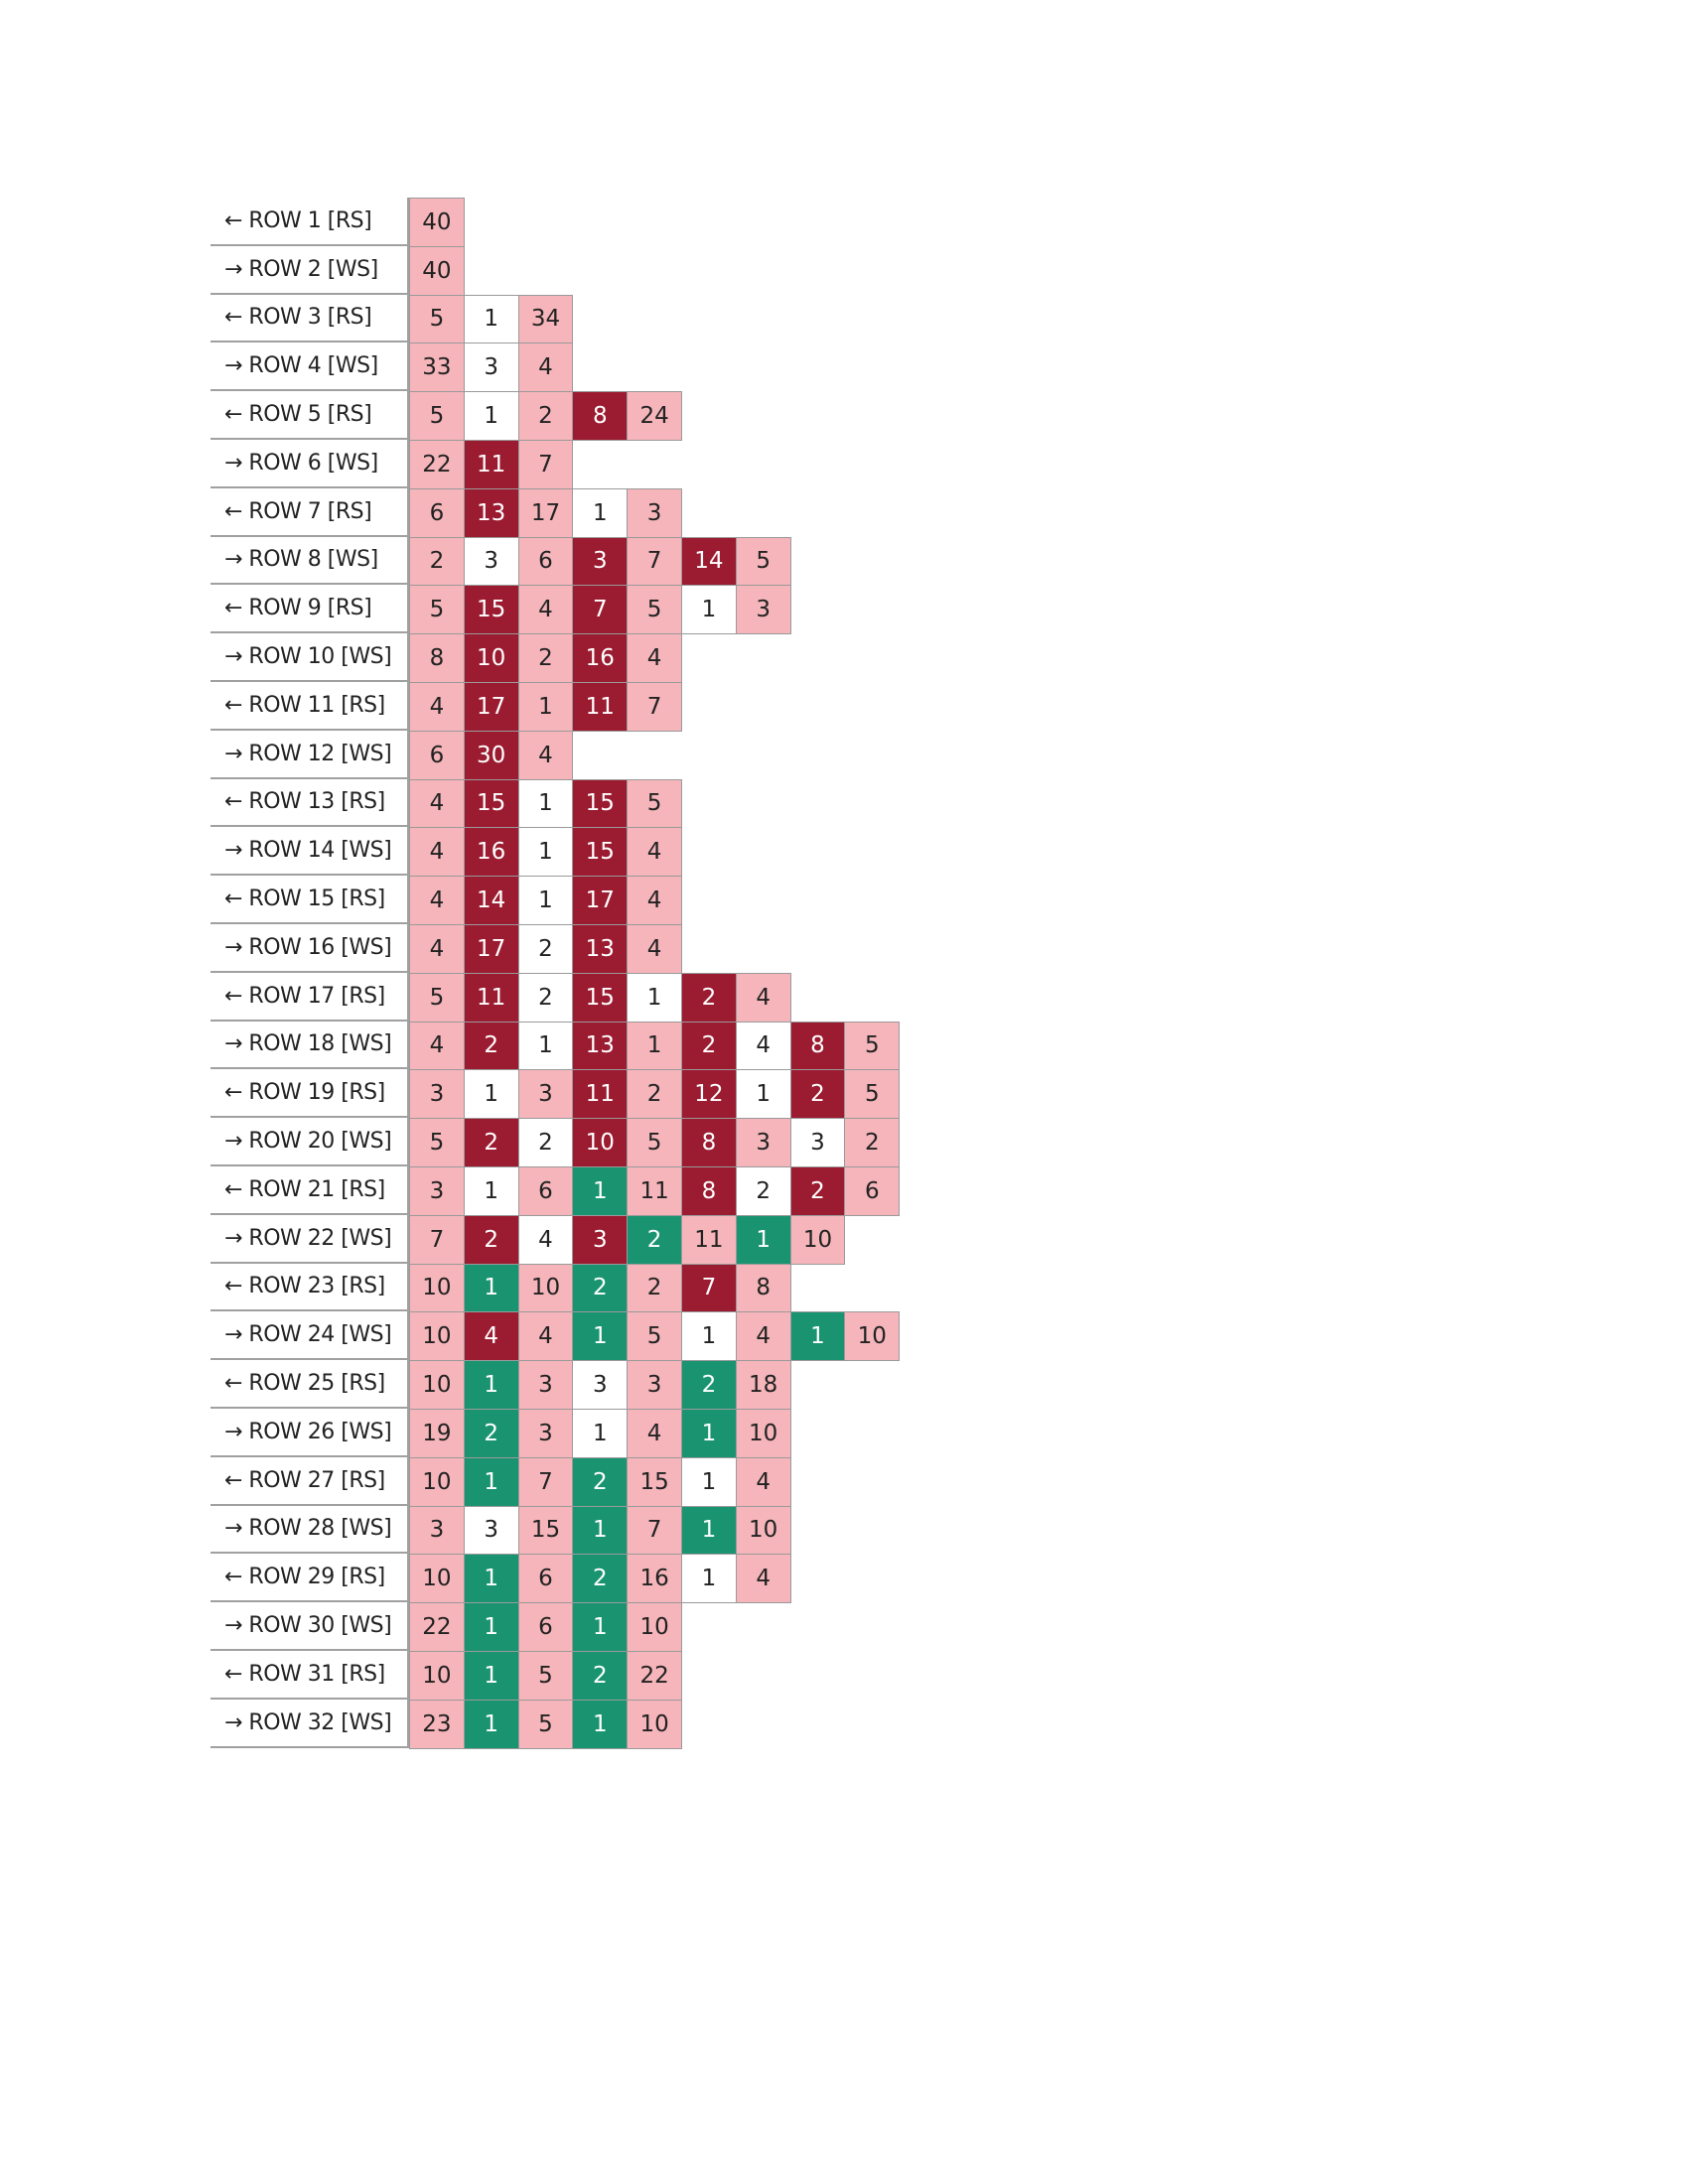  What do you see at coordinates (310, 852) in the screenshot?
I see `row-label: → ROW 14 [WS]` at bounding box center [310, 852].